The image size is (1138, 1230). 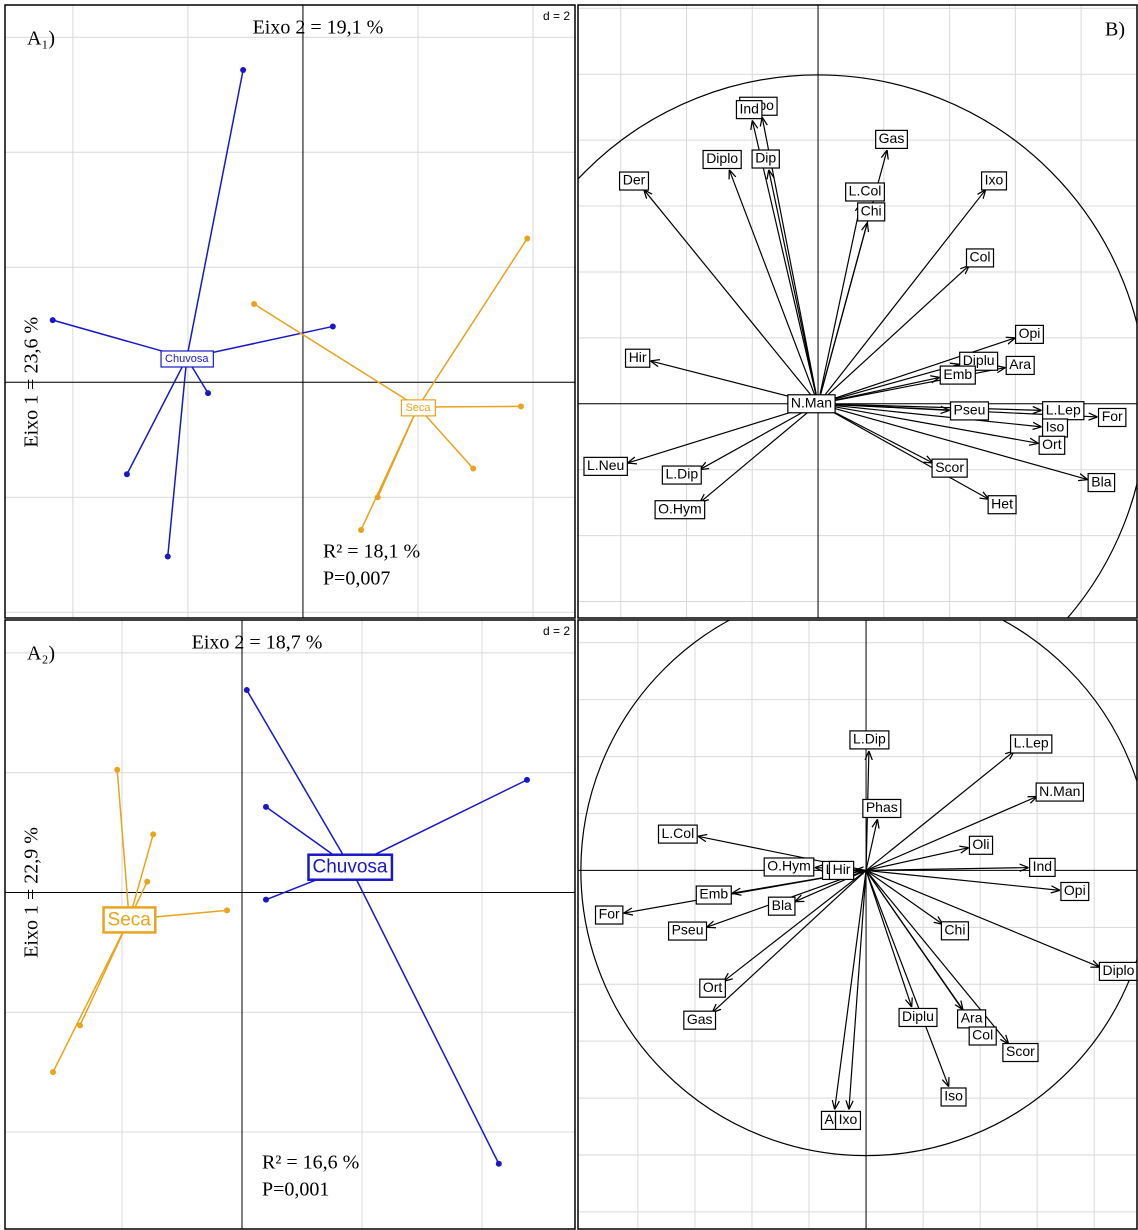 I want to click on variable-label: Chi, so click(x=954, y=930).